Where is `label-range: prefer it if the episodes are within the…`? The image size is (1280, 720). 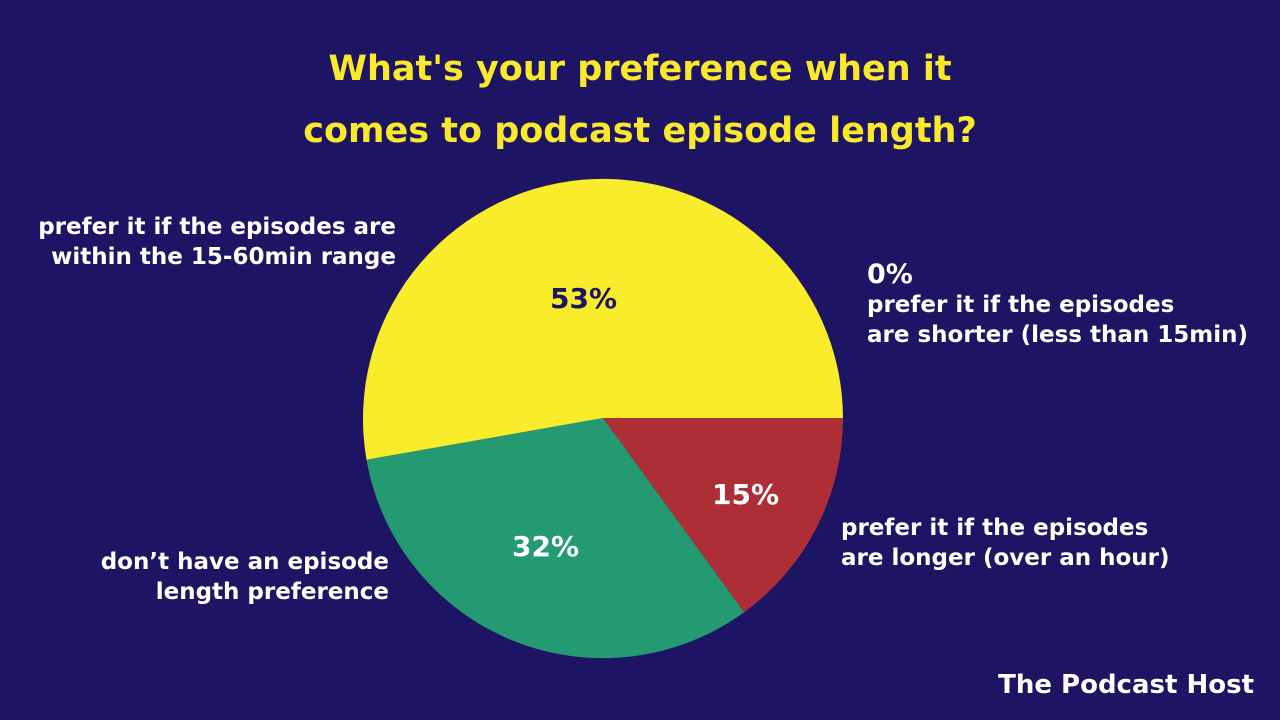
label-range: prefer it if the episodes are within the… is located at coordinates (217, 242).